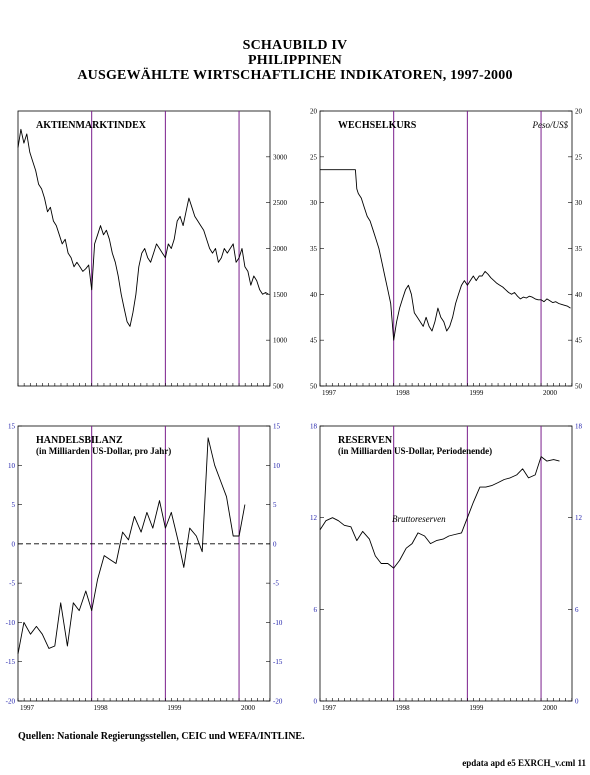  I want to click on y-tick-label-left: 40, so click(314, 295).